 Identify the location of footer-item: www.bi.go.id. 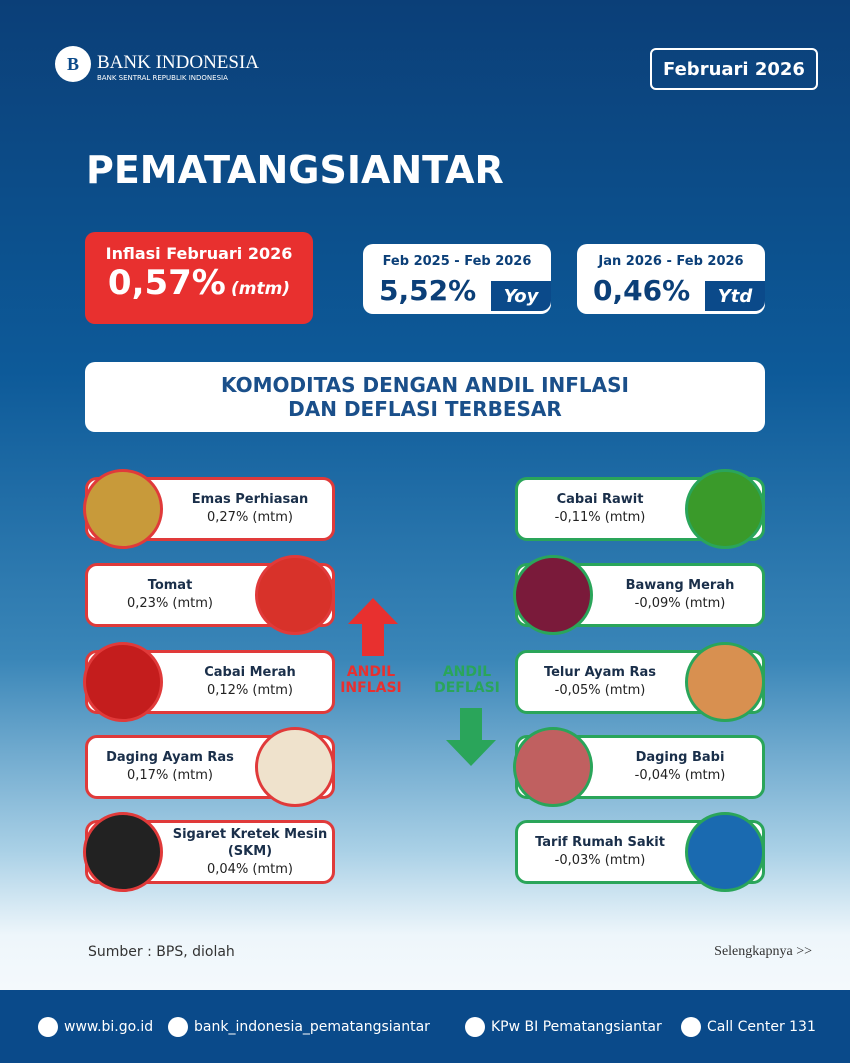
(95, 1027).